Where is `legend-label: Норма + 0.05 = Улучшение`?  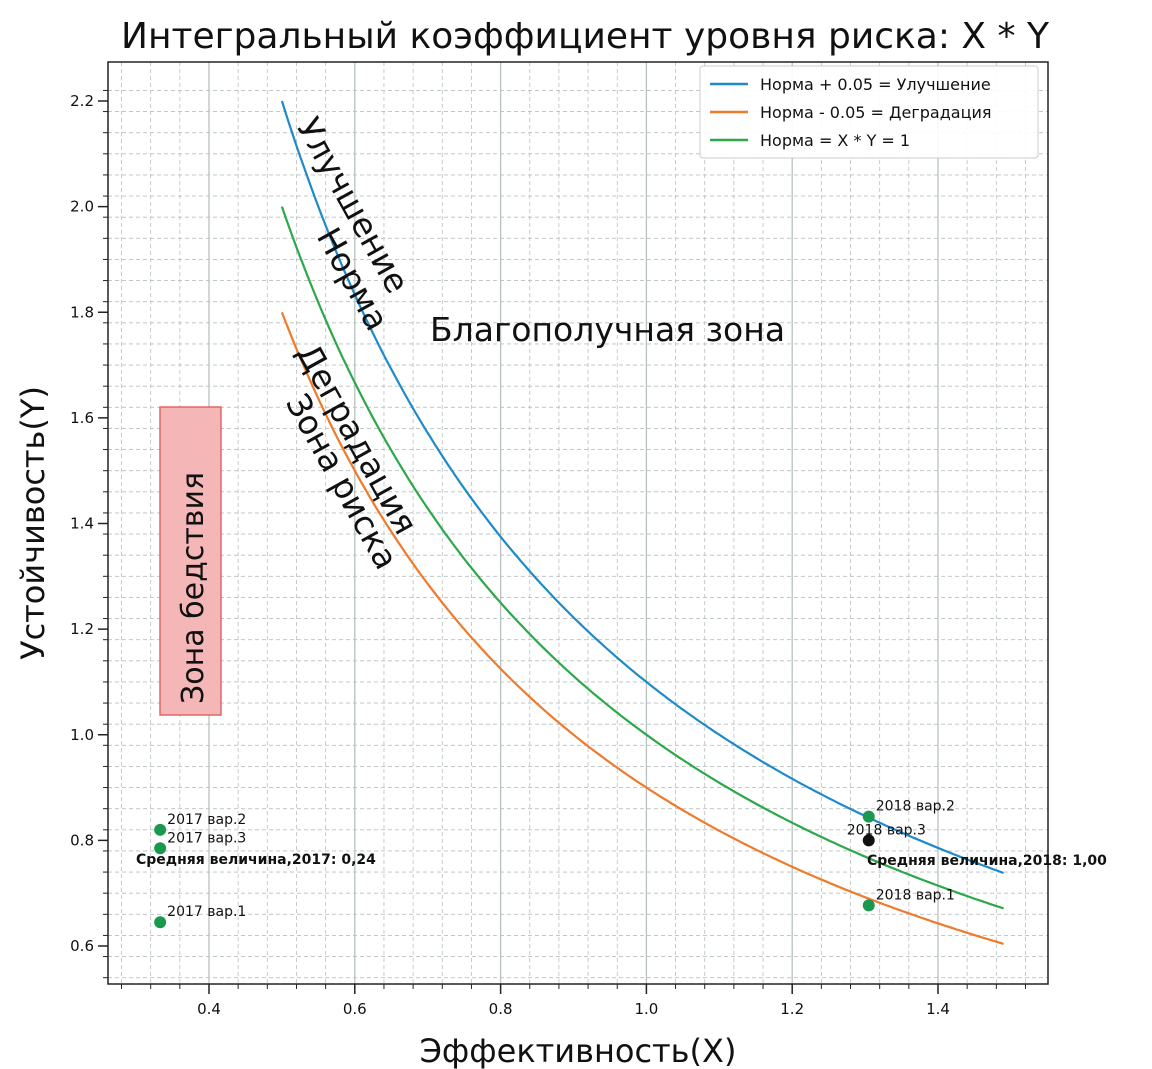 legend-label: Норма + 0.05 = Улучшение is located at coordinates (875, 84).